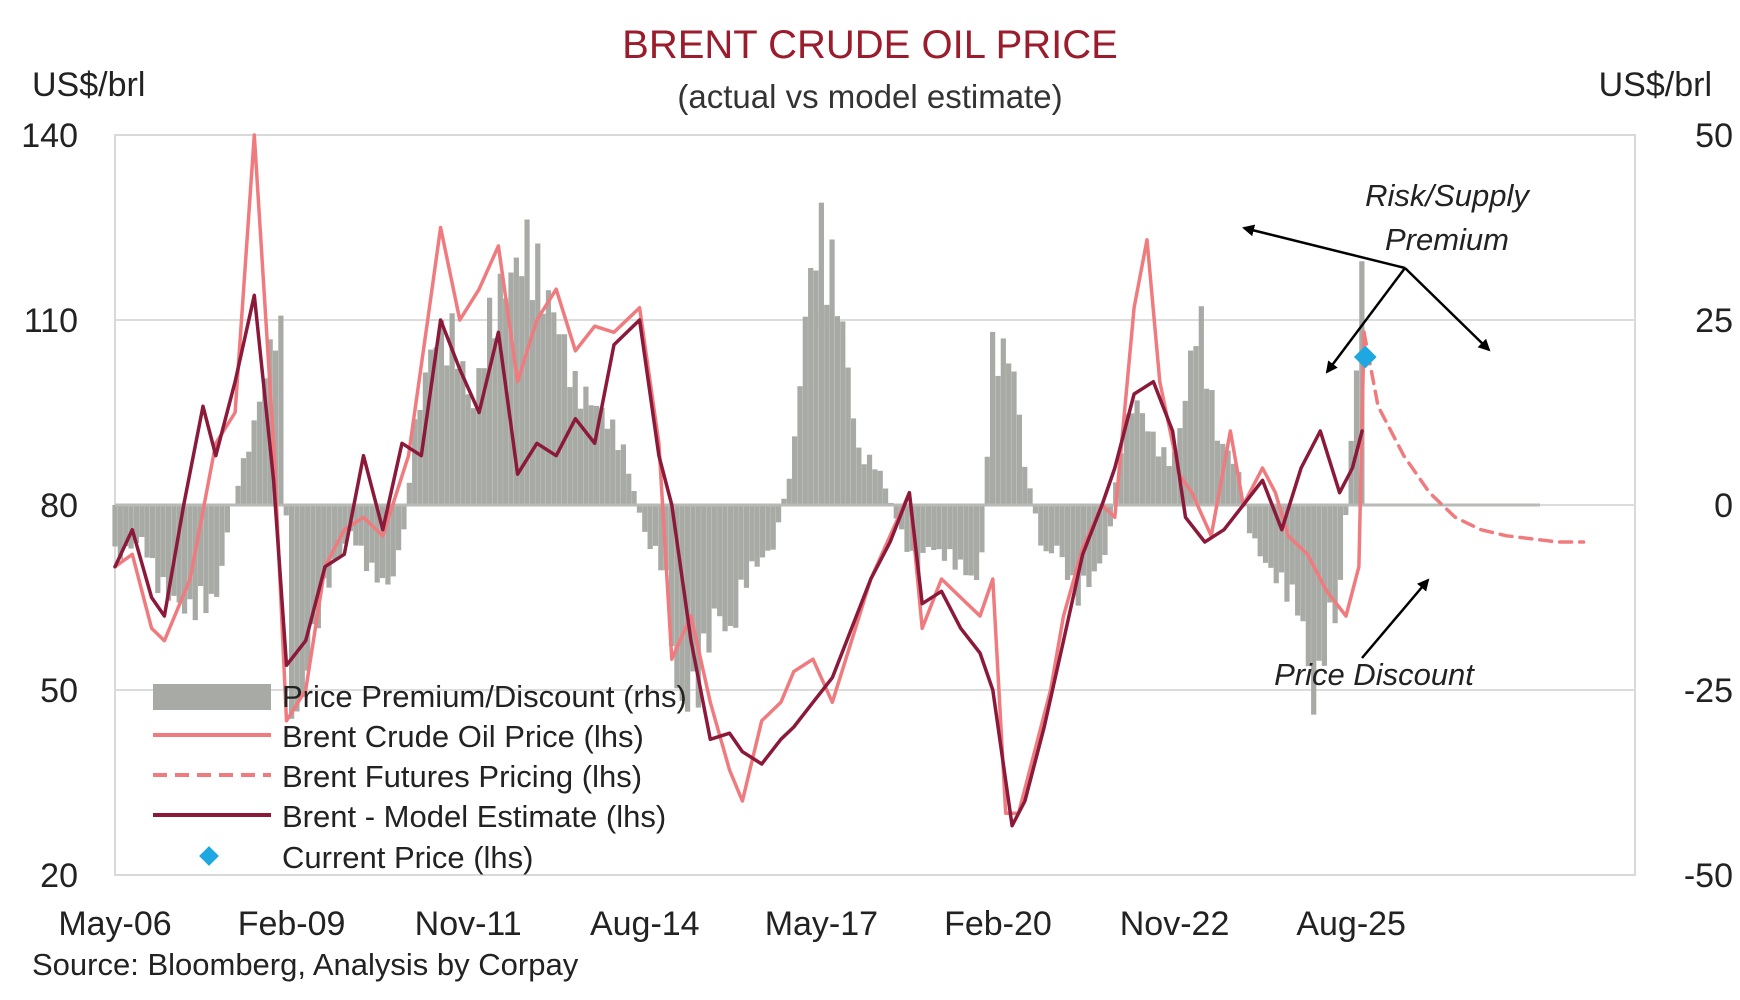 Image resolution: width=1740 pixels, height=1000 pixels. What do you see at coordinates (1386, 435) in the screenshot?
I see `annotations: Risk/Supply Premium Price Discount` at bounding box center [1386, 435].